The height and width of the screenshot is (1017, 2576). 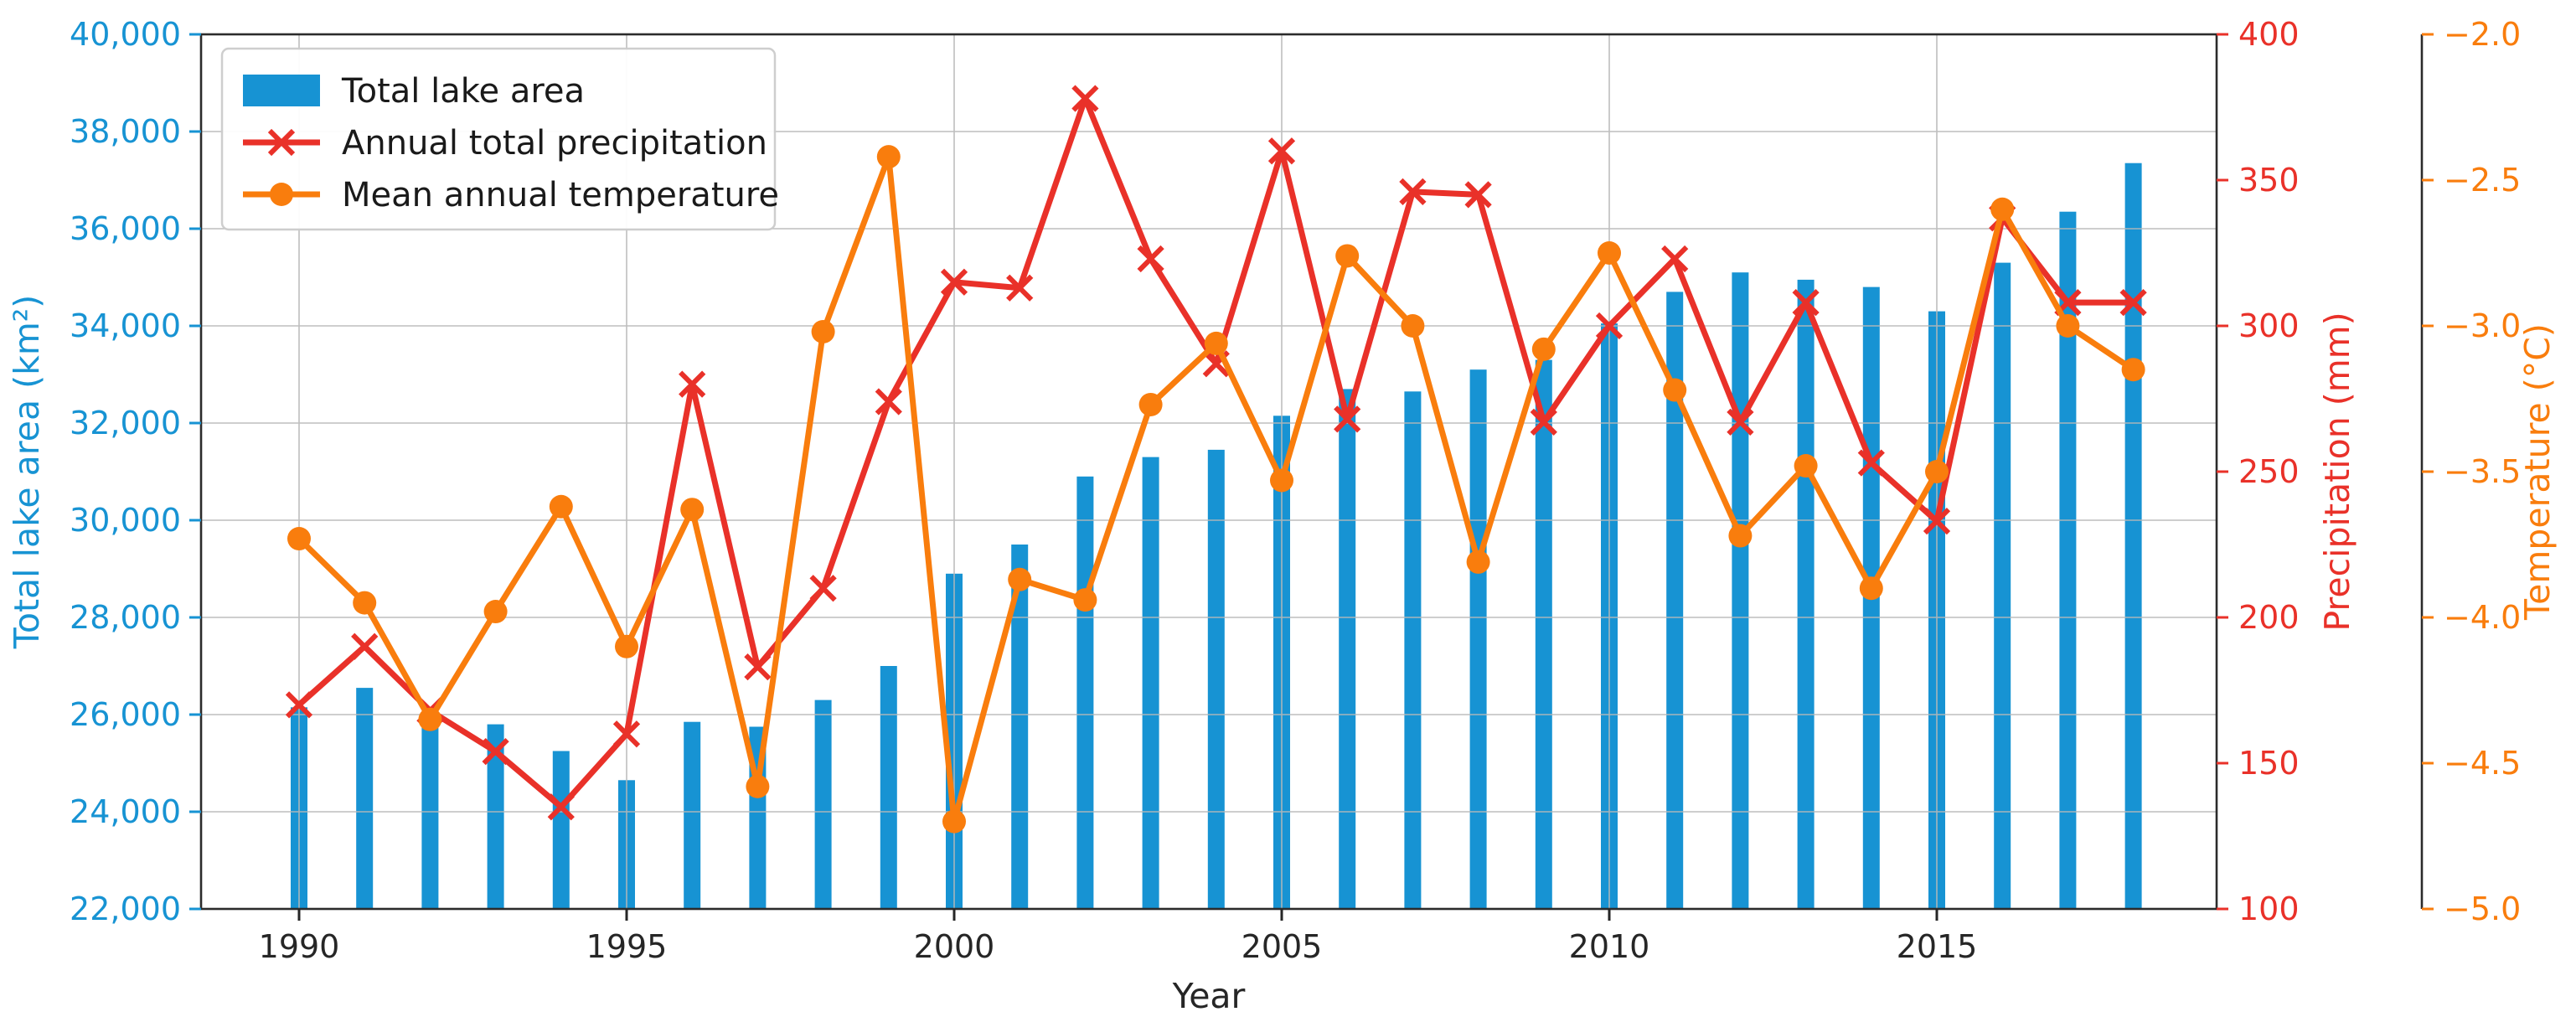 What do you see at coordinates (2133, 370) in the screenshot?
I see `temp-series-point-2018` at bounding box center [2133, 370].